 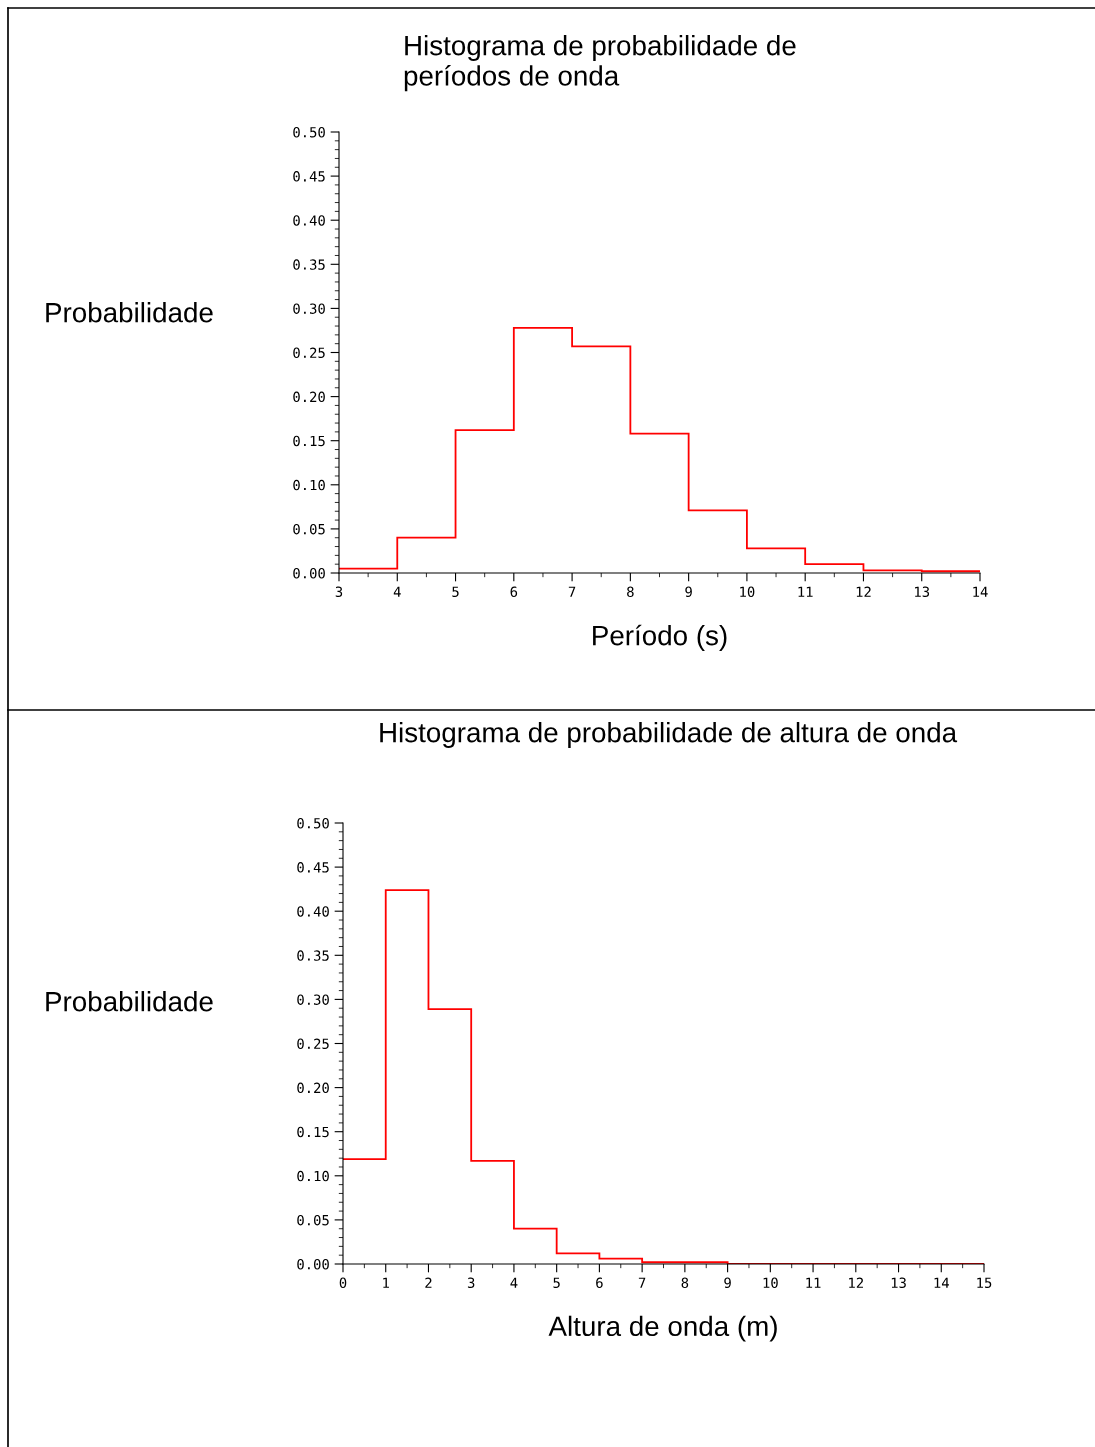 I want to click on x-axis-title: Período (s), so click(x=660, y=637).